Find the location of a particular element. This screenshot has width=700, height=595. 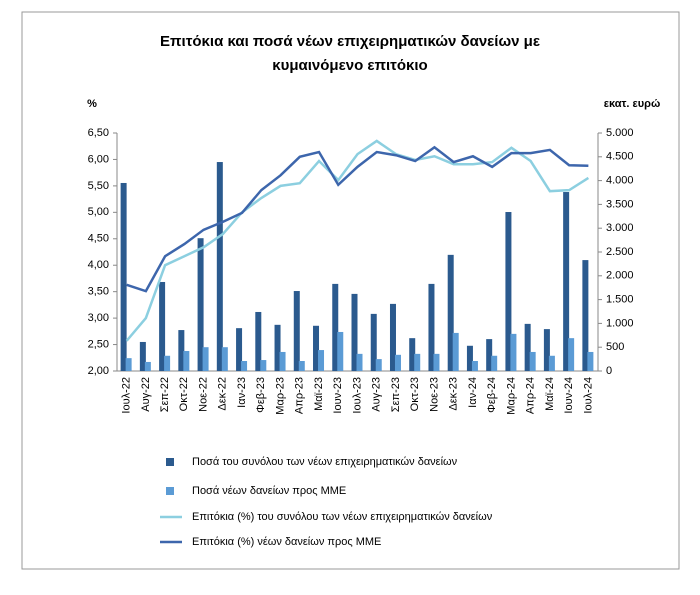

y-tick-label: 4,50 is located at coordinates (98, 239).